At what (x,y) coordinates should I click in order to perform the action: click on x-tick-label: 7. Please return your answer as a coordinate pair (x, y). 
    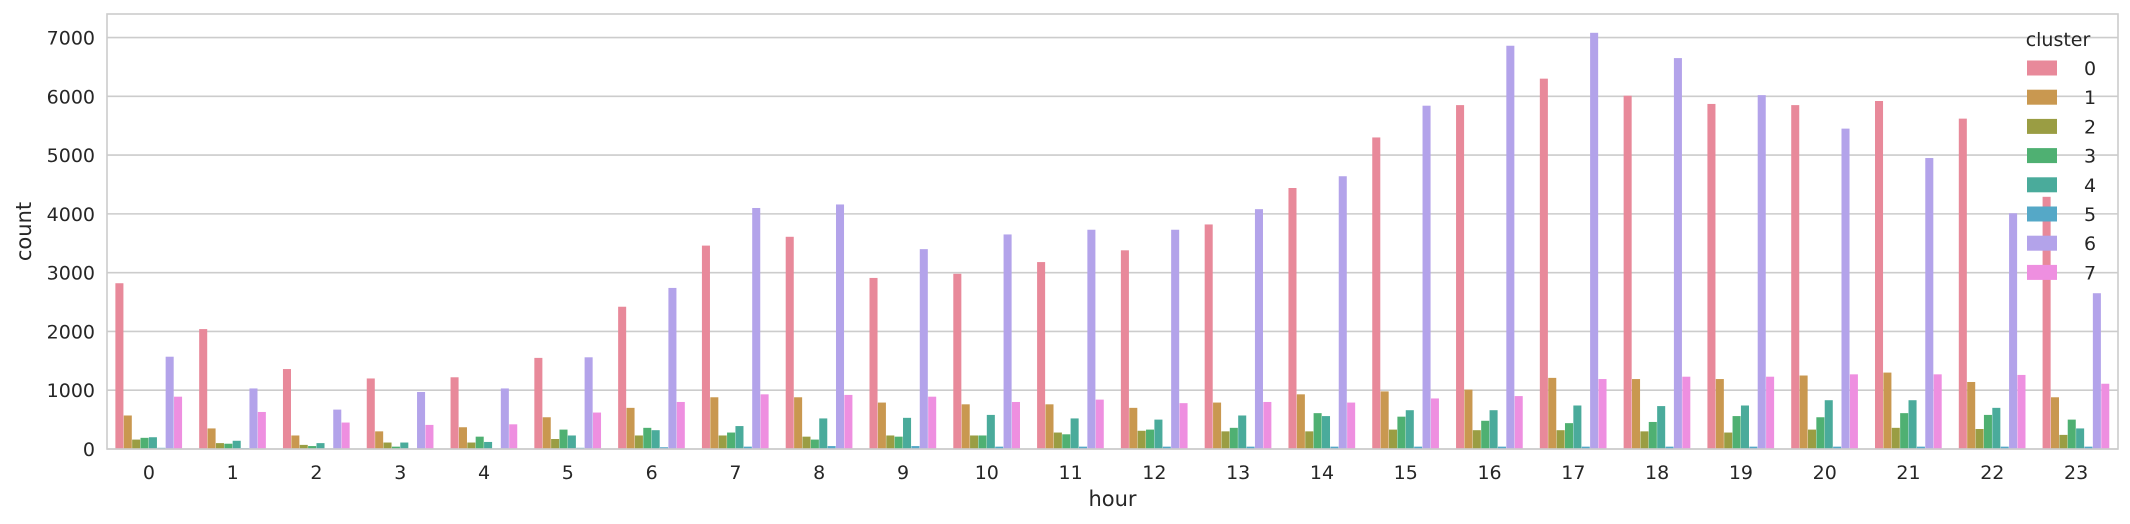
    Looking at the image, I should click on (735, 473).